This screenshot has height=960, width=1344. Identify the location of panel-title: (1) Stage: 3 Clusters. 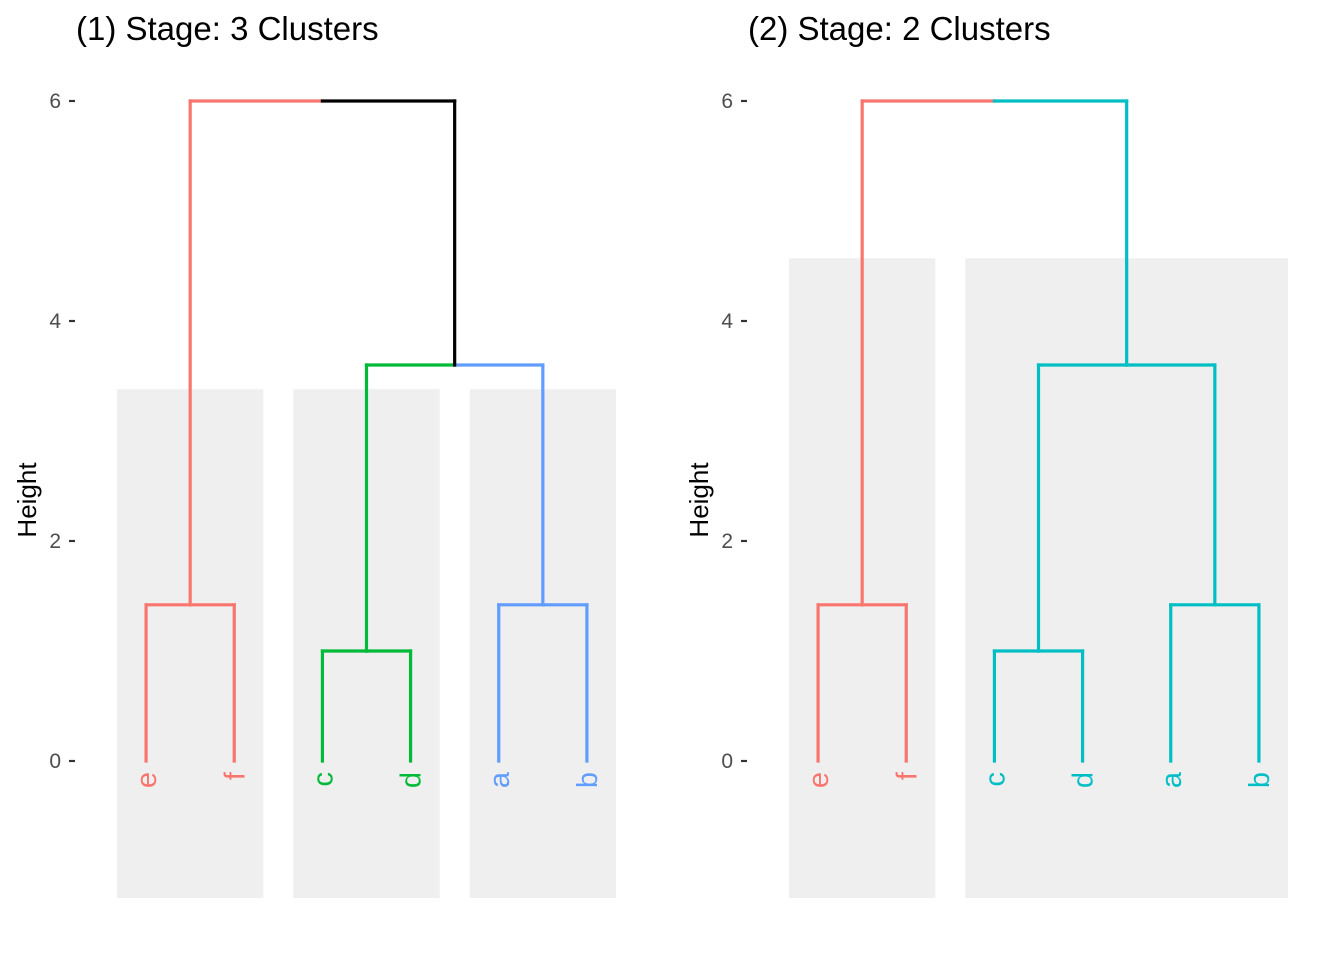
(227, 28).